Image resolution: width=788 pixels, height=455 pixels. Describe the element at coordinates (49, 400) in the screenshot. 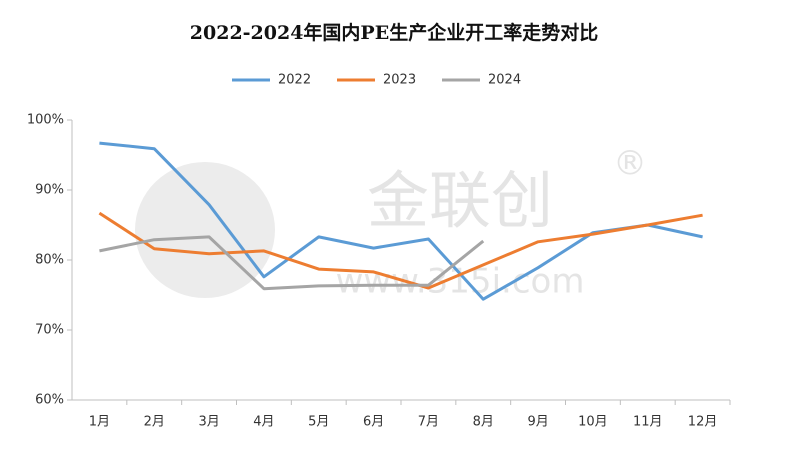

I see `y-tick-label: 60%` at that location.